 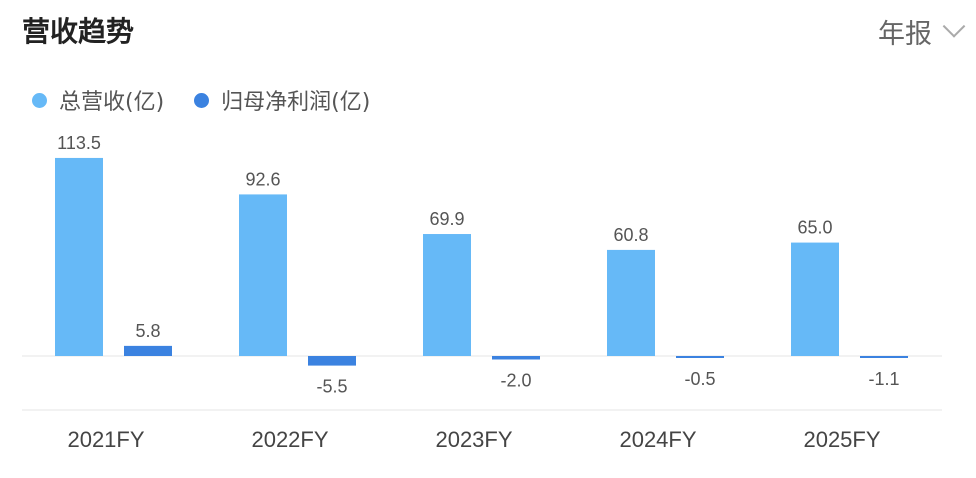 I want to click on x-tick-label: 2025FY, so click(x=841, y=439).